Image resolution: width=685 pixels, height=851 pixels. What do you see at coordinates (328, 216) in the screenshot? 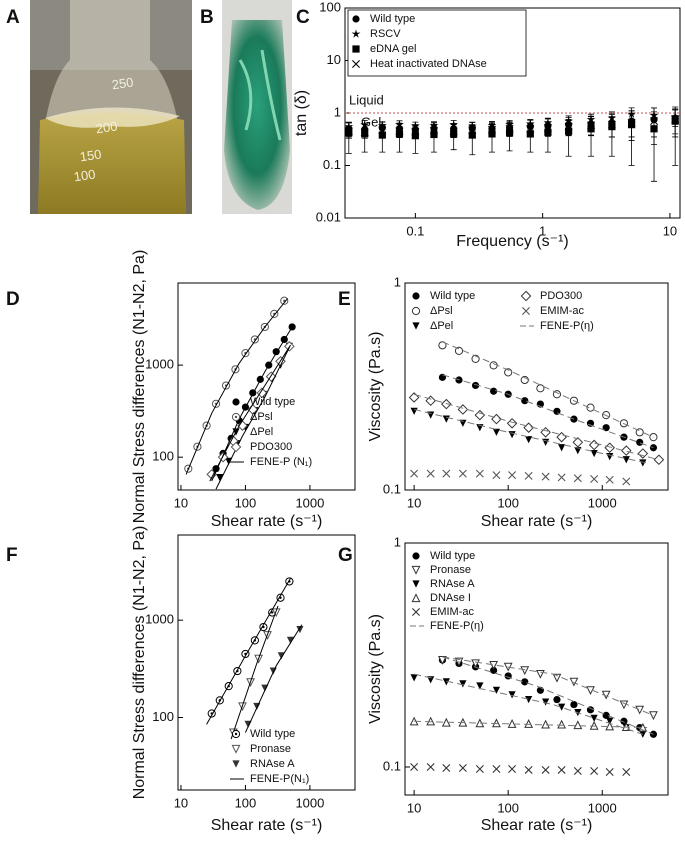
I see `y-tick-label: 0.01` at bounding box center [328, 216].